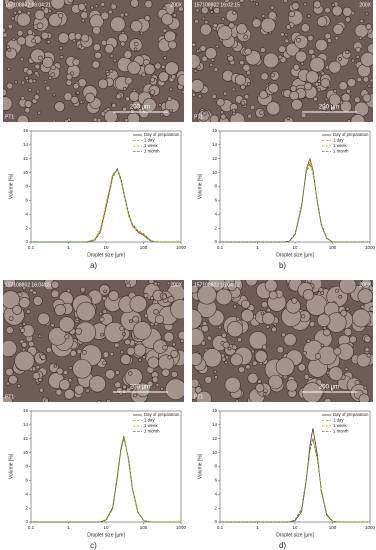 The height and width of the screenshot is (550, 376). What do you see at coordinates (282, 341) in the screenshot?
I see `micrograph: 157108802 16:04:12 200X 200 µm PT1` at bounding box center [282, 341].